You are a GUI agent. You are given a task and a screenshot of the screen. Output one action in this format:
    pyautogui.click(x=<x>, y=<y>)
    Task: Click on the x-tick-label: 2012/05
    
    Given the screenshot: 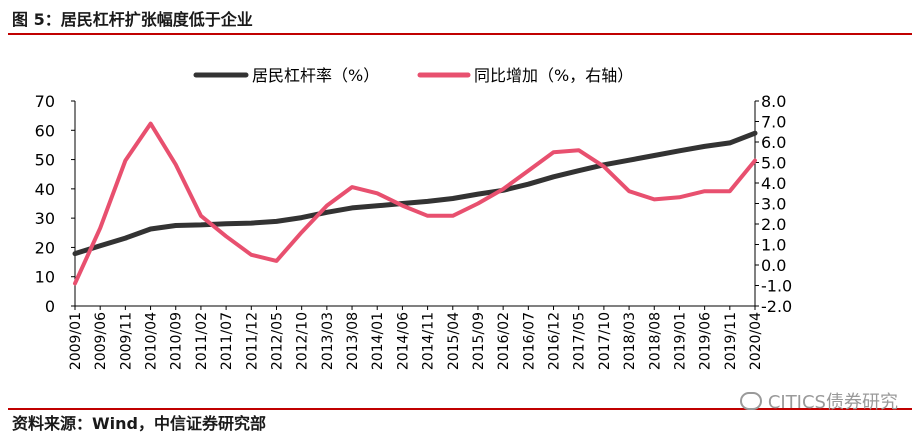 What is the action you would take?
    pyautogui.click(x=277, y=341)
    